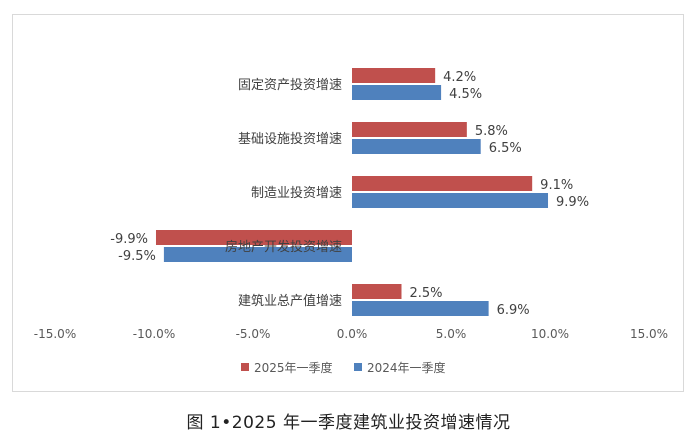 The width and height of the screenshot is (697, 439). Describe the element at coordinates (290, 85) in the screenshot. I see `category-label: 固定资产投资增速` at that location.